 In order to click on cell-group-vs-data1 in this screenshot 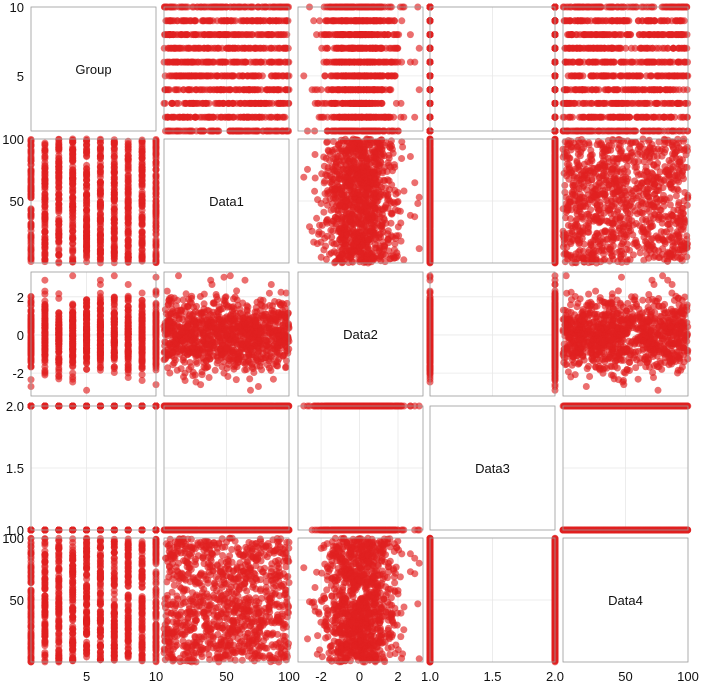, I will do `click(226, 69)`.